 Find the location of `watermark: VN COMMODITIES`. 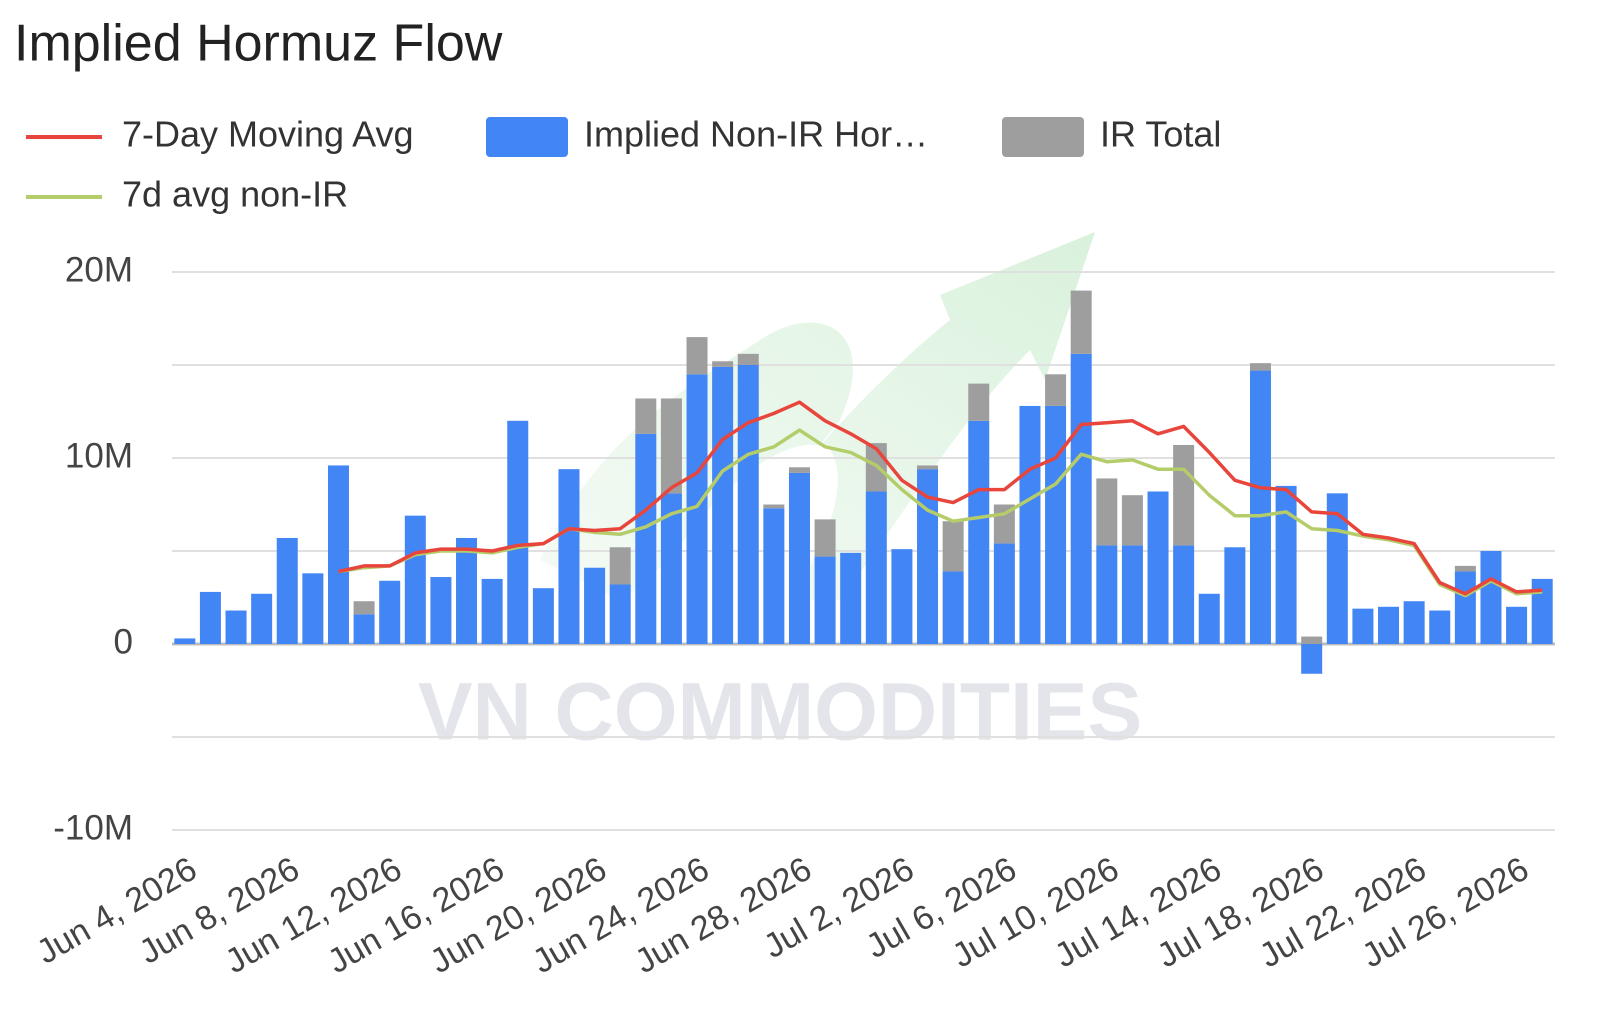

watermark: VN COMMODITIES is located at coordinates (780, 712).